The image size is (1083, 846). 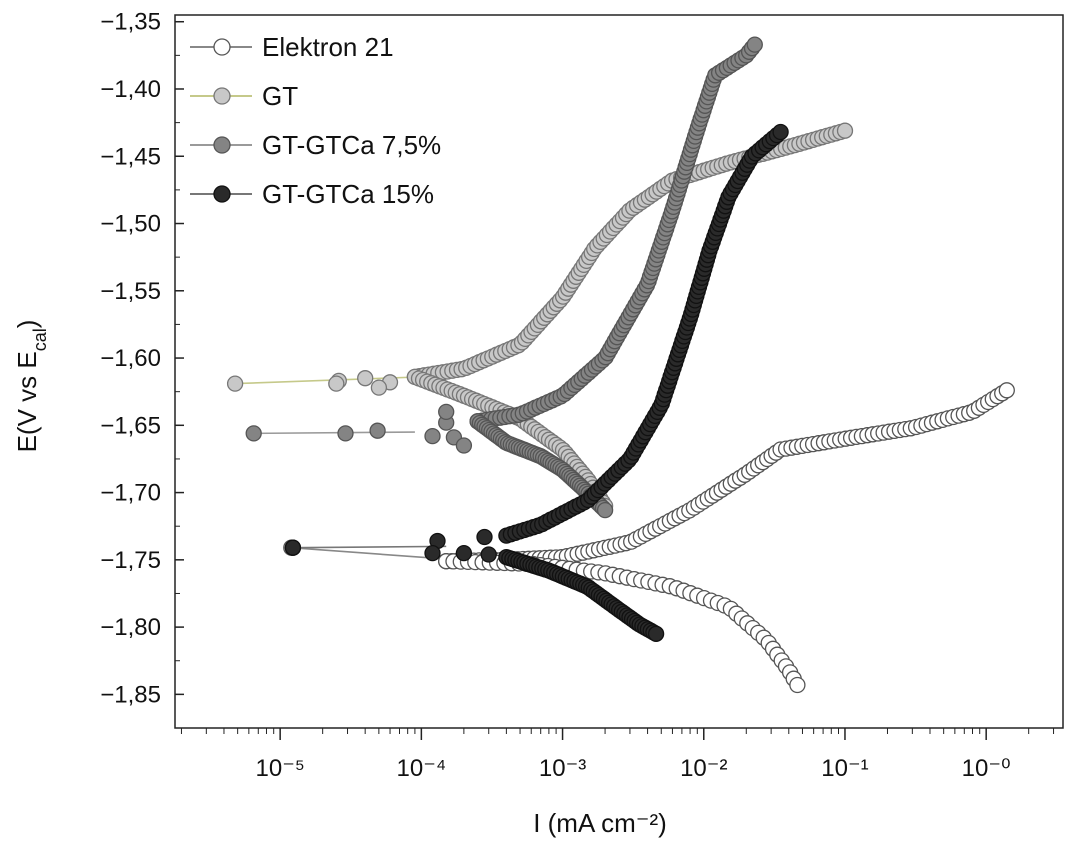 What do you see at coordinates (130, 22) in the screenshot?
I see `y-tick-label: −1,35` at bounding box center [130, 22].